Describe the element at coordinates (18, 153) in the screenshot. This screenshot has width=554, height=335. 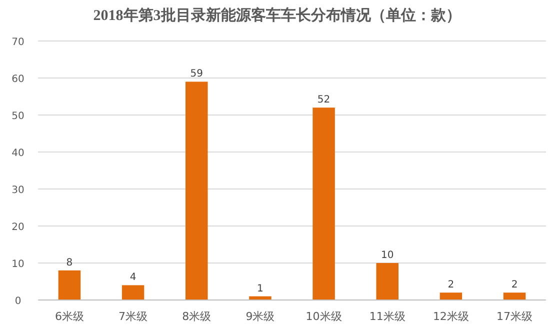
I see `y-tick-label: 40` at that location.